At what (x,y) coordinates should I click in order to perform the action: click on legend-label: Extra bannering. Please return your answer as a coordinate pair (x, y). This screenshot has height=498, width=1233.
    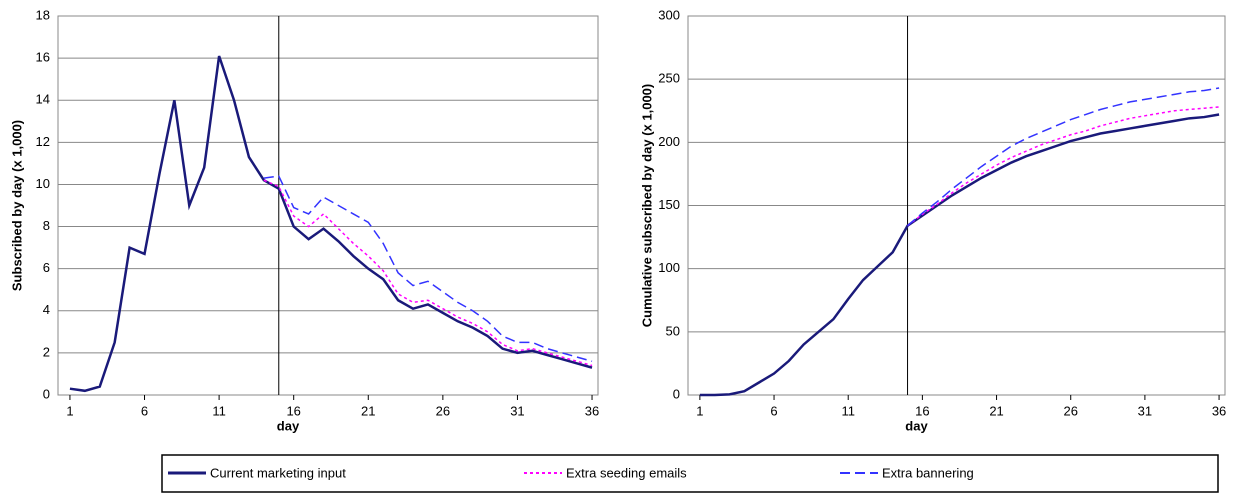
    Looking at the image, I should click on (928, 472).